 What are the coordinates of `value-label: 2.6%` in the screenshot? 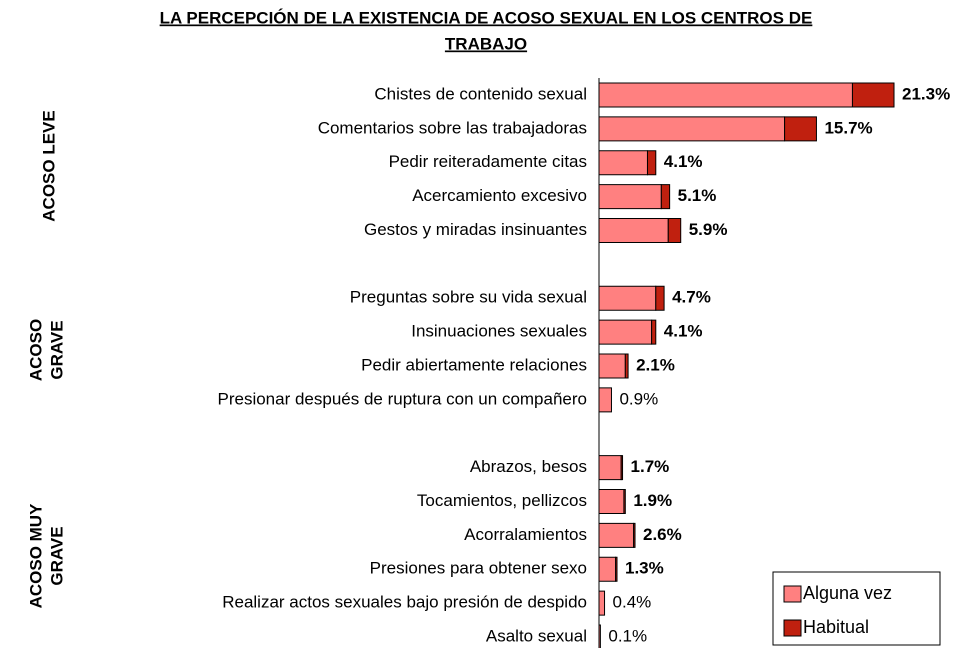 It's located at (662, 534).